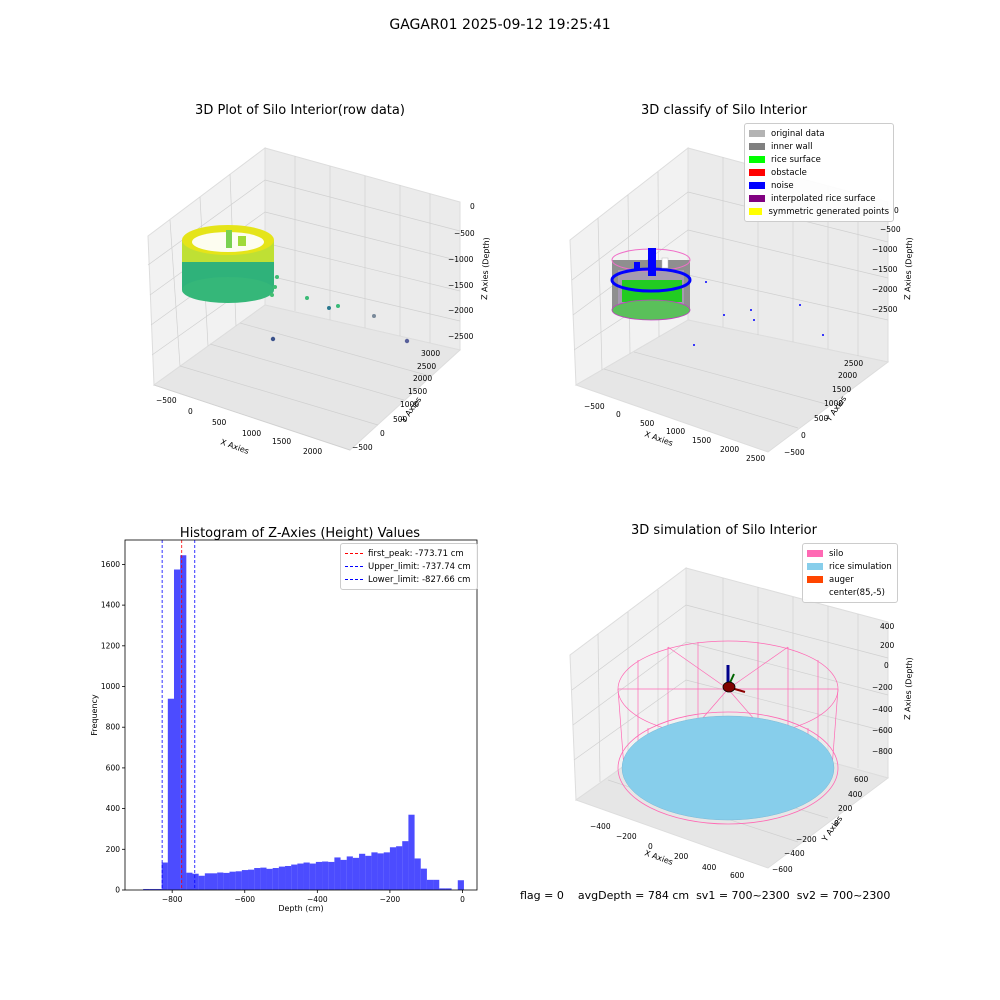 The width and height of the screenshot is (1000, 1000). What do you see at coordinates (850, 553) in the screenshot?
I see `legend-item: silo` at bounding box center [850, 553].